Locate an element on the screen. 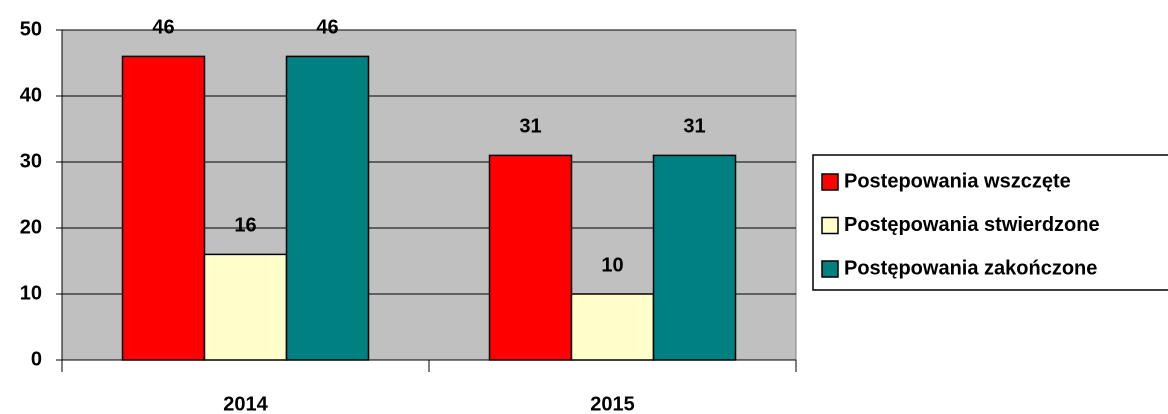  y-tick-label: 50 is located at coordinates (31, 29).